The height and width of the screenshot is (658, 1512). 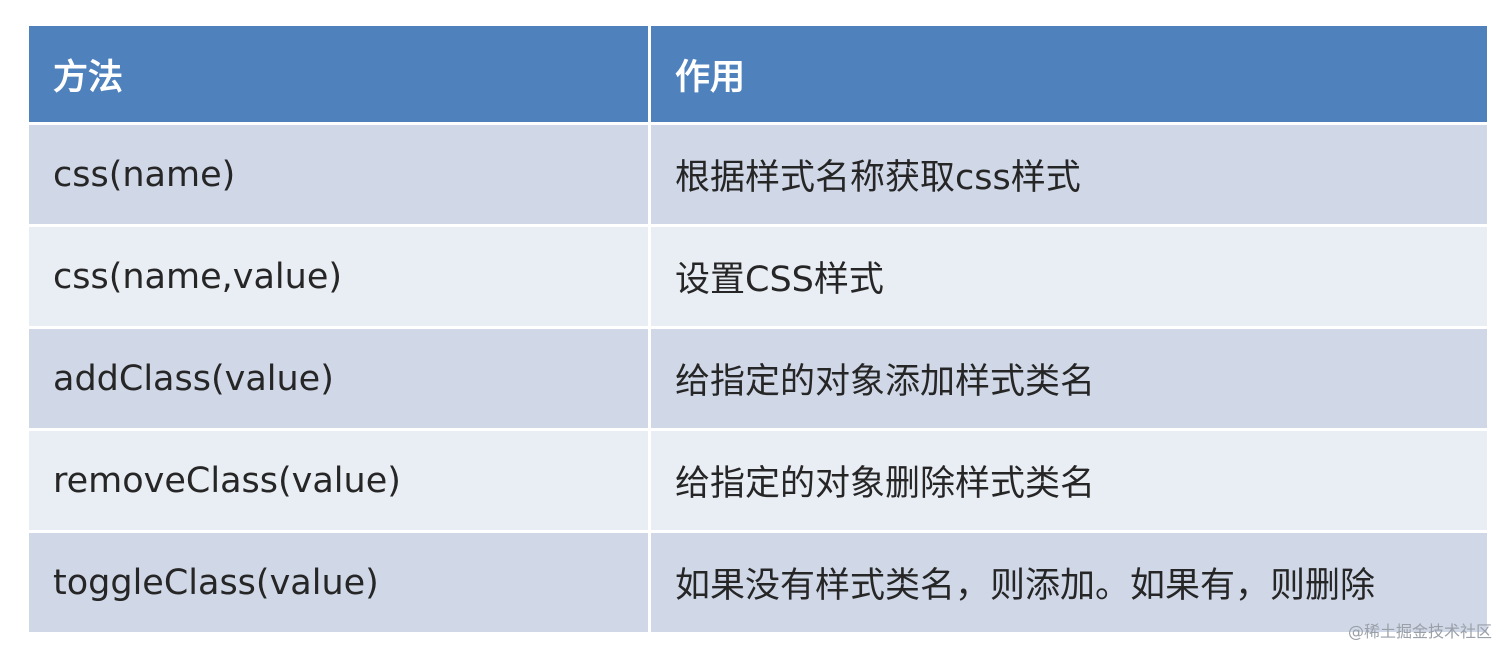 What do you see at coordinates (338, 582) in the screenshot?
I see `method-cell: toggleClass(value)` at bounding box center [338, 582].